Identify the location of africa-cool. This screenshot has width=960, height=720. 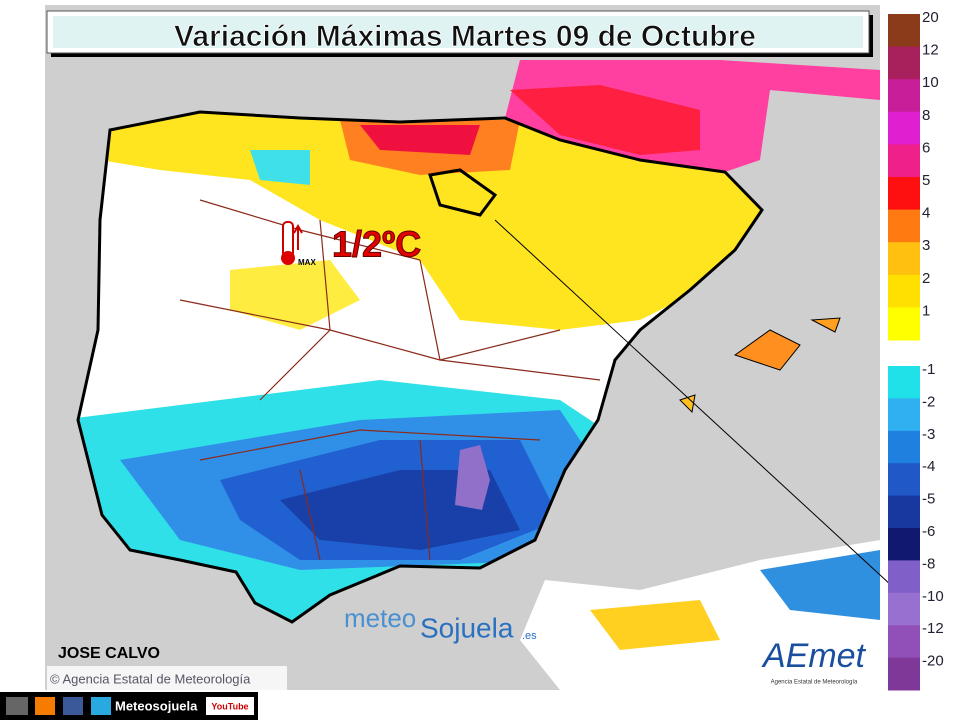
(820, 585).